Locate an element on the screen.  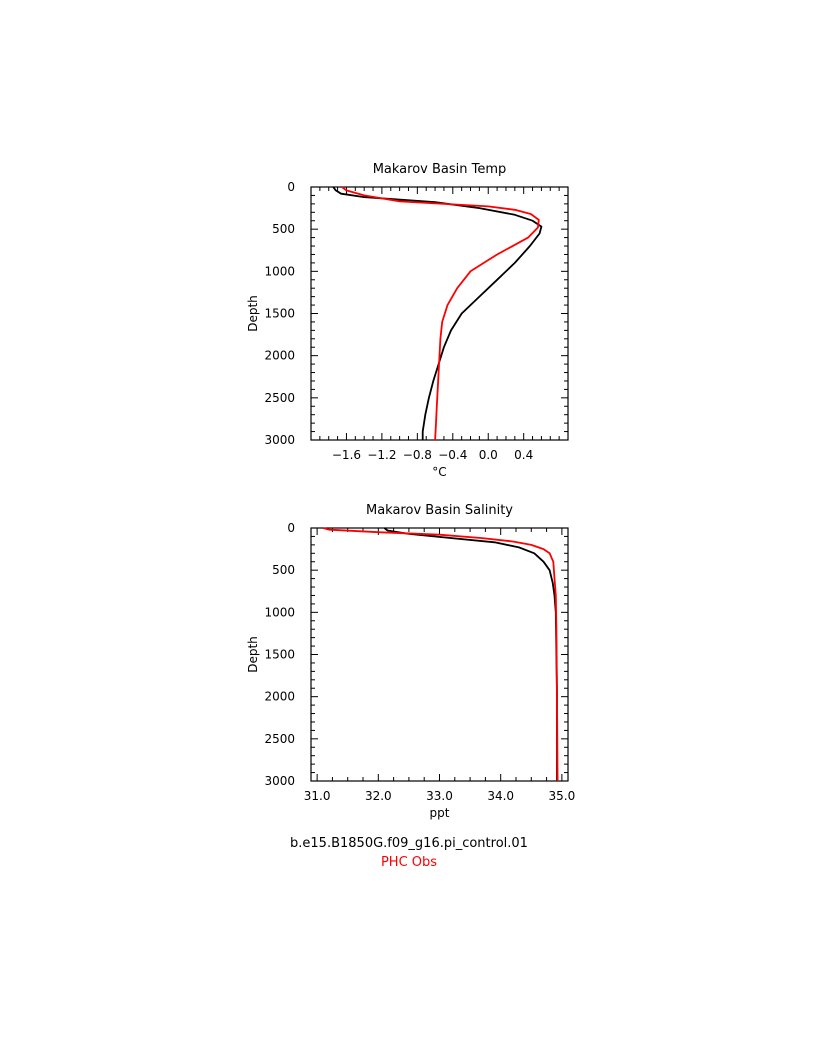
x-tick-label: 33.0 is located at coordinates (439, 796).